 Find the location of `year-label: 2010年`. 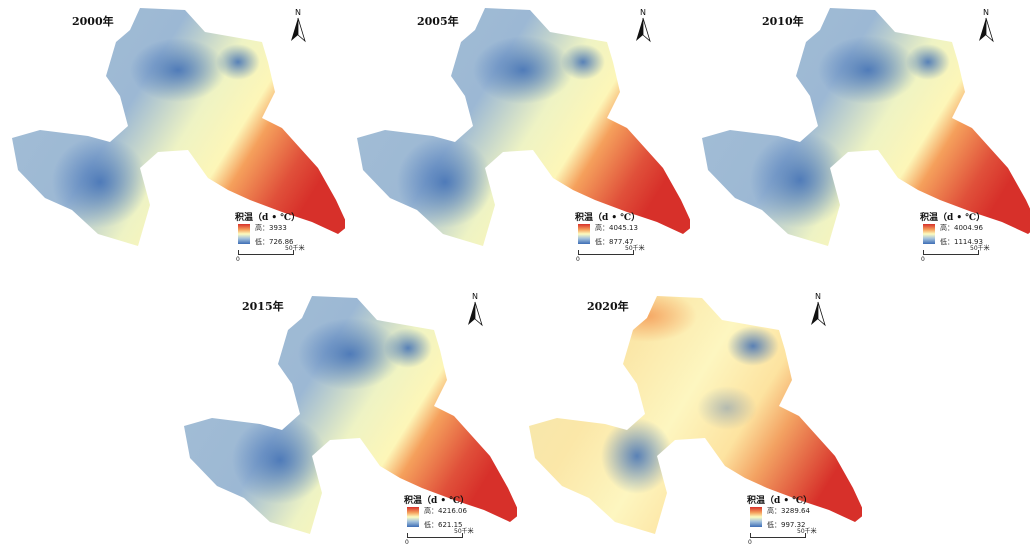

year-label: 2010年 is located at coordinates (783, 21).